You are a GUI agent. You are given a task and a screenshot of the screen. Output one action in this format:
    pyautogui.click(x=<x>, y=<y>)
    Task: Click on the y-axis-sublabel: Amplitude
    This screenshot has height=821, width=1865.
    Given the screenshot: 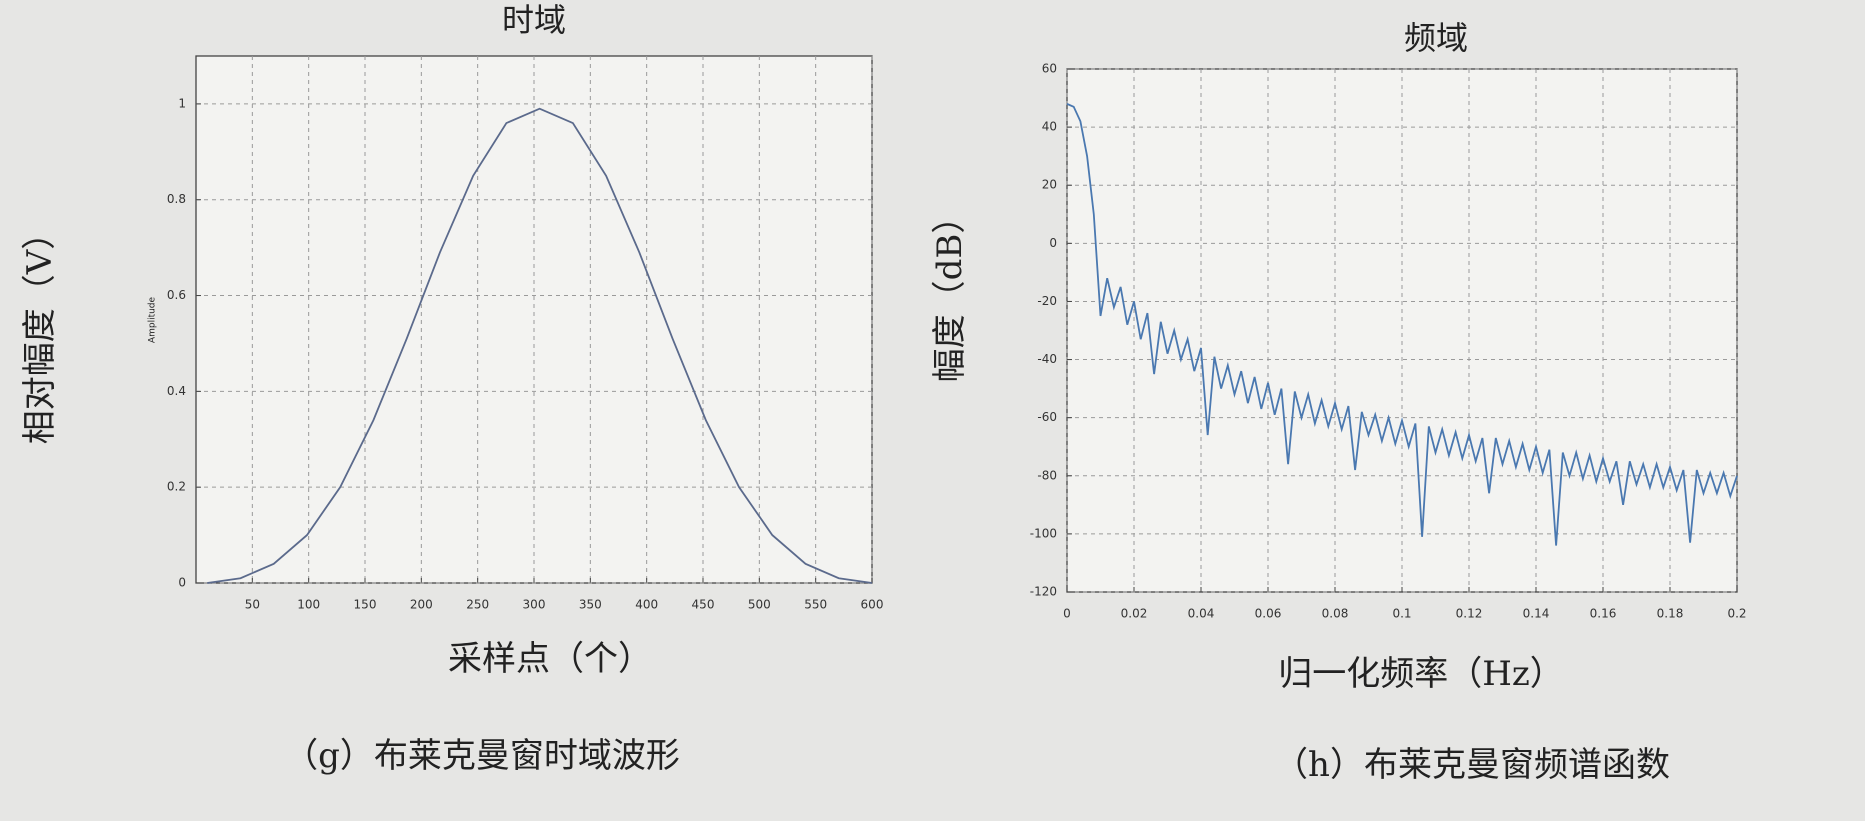 What is the action you would take?
    pyautogui.click(x=153, y=319)
    